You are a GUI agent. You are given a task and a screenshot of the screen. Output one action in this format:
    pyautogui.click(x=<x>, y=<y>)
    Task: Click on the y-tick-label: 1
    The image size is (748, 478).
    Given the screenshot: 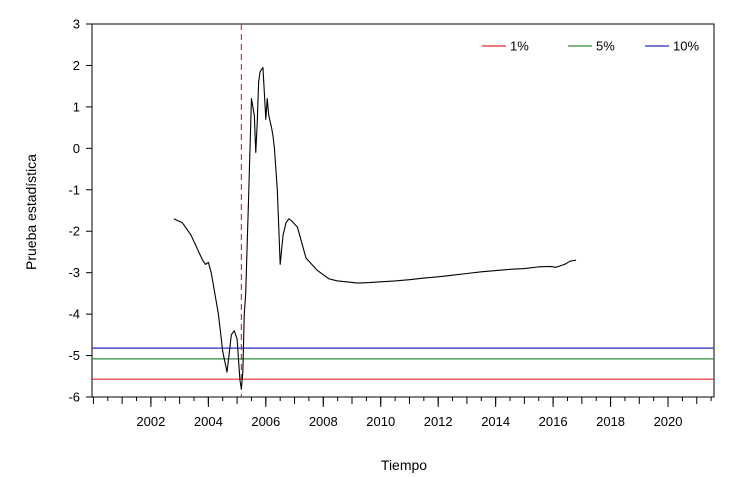 What is the action you would take?
    pyautogui.click(x=76, y=106)
    